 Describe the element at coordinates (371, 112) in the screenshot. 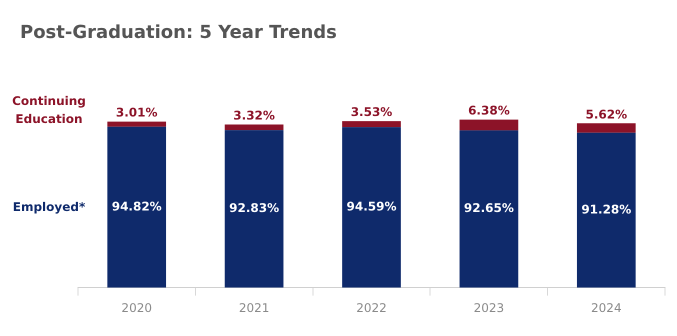

I see `data-label: 3.53%` at that location.